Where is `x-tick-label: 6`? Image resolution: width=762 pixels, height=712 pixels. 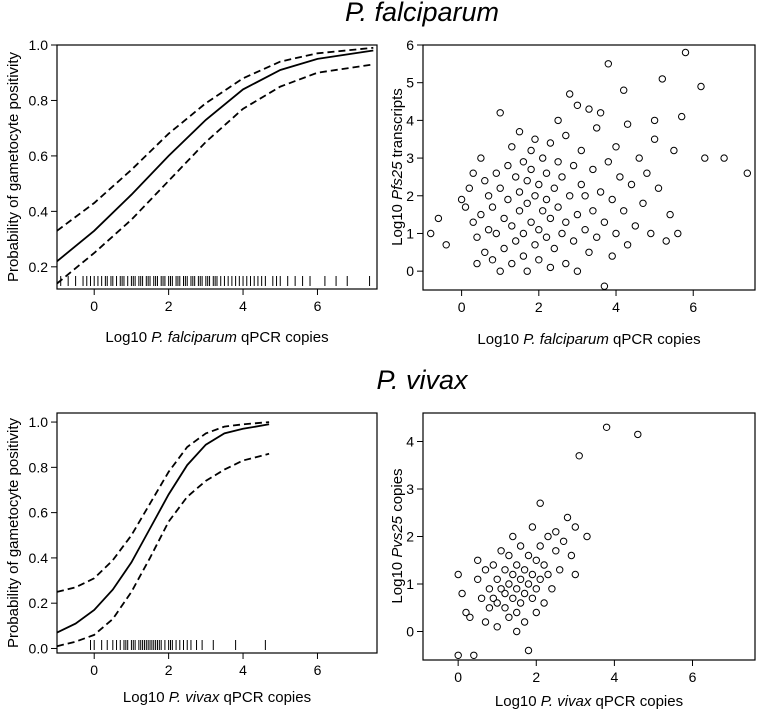
x-tick-label: 6 is located at coordinates (693, 677).